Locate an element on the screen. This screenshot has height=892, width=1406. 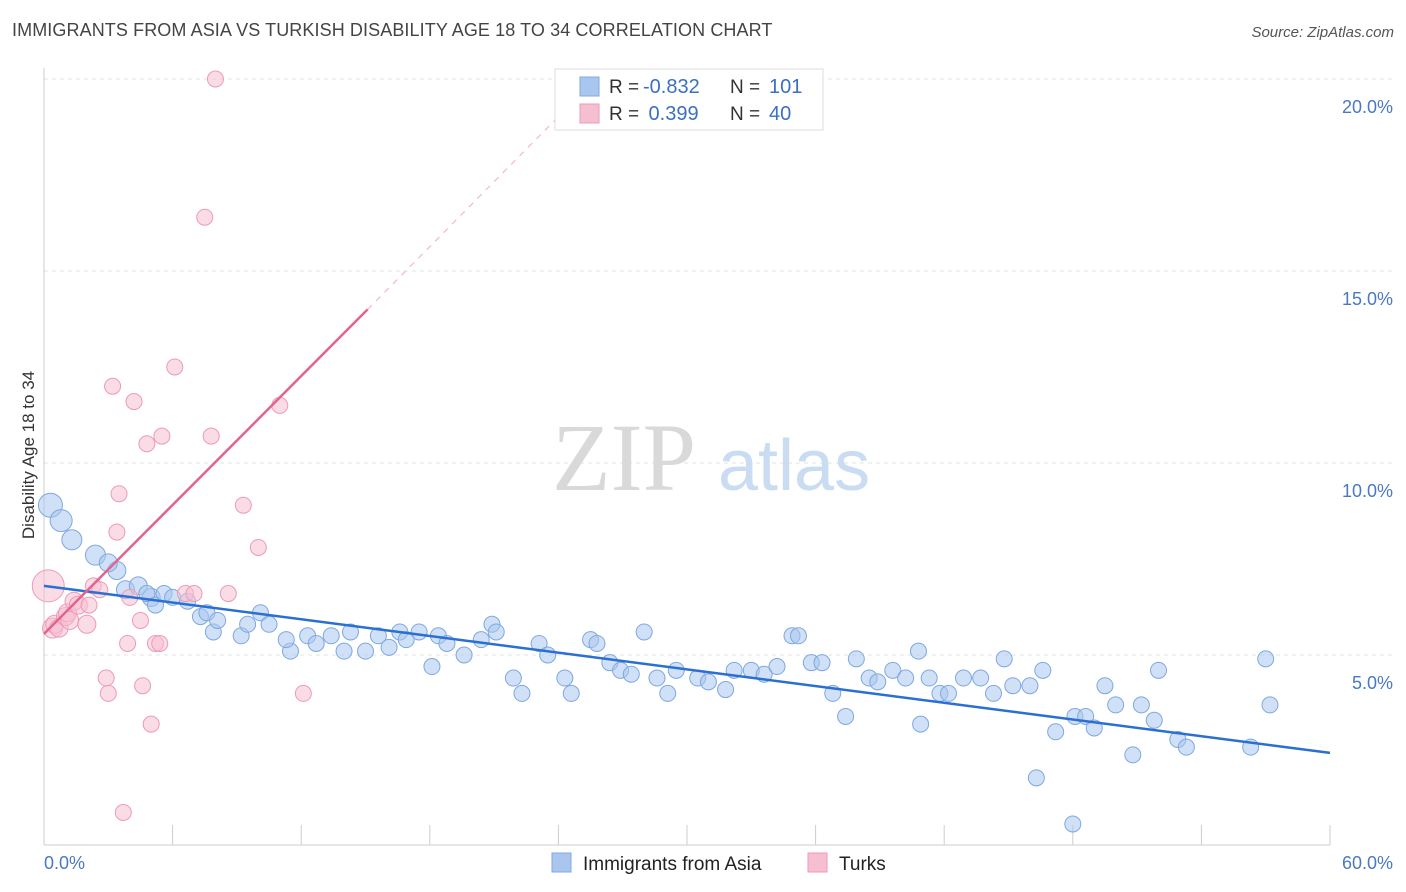
legend-box-r-label-asia: R = is located at coordinates (624, 87).